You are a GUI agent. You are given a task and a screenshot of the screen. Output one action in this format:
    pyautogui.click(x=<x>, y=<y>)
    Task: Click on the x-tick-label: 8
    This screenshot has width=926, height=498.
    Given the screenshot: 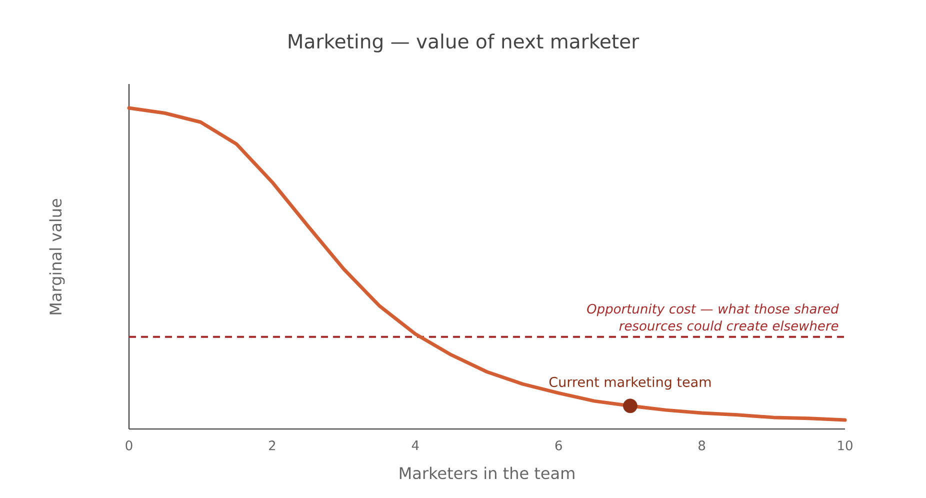 What is the action you would take?
    pyautogui.click(x=702, y=445)
    